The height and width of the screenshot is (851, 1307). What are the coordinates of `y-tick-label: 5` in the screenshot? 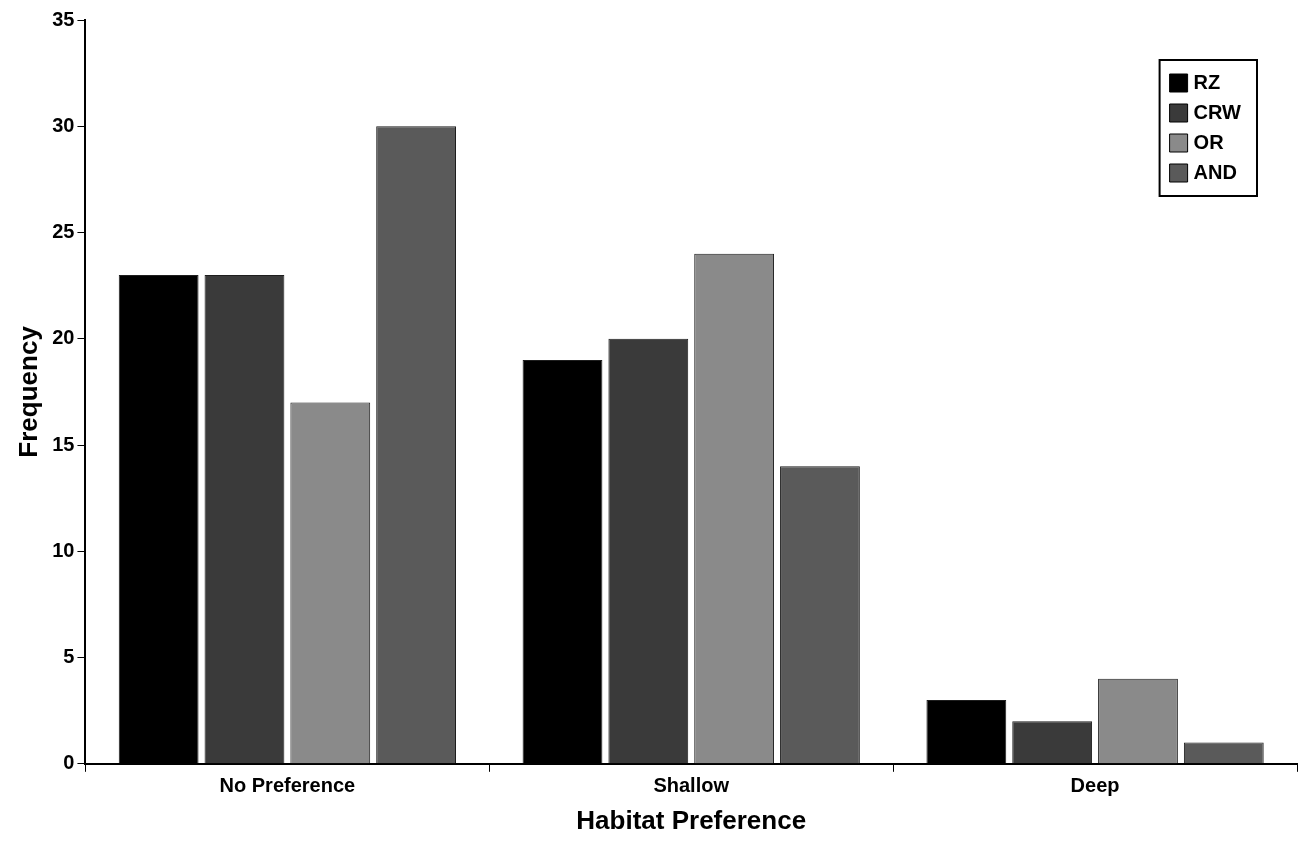 It's located at (69, 656).